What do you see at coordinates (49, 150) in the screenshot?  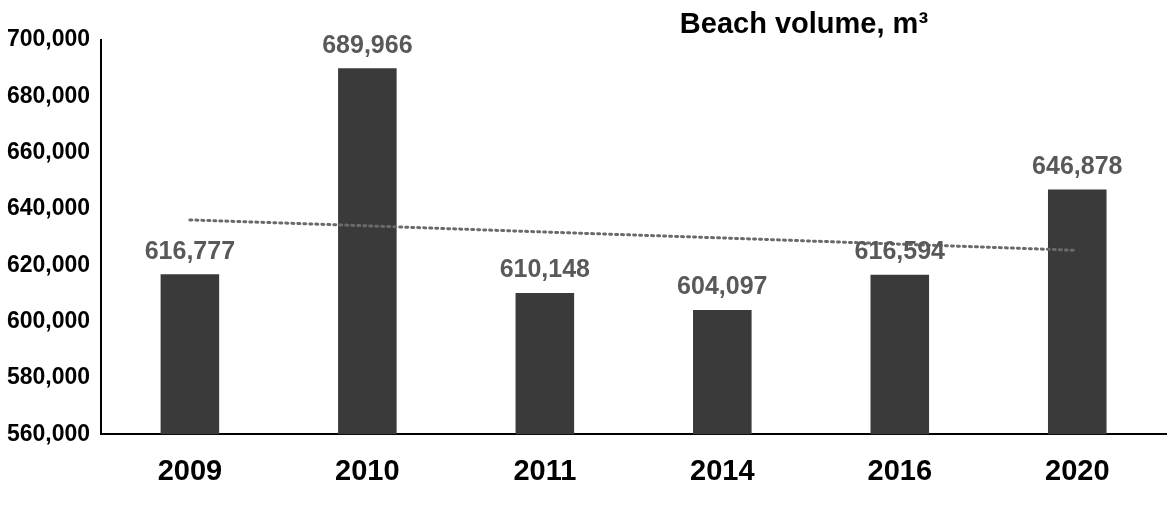 I see `y-tick-label: 660,000` at bounding box center [49, 150].